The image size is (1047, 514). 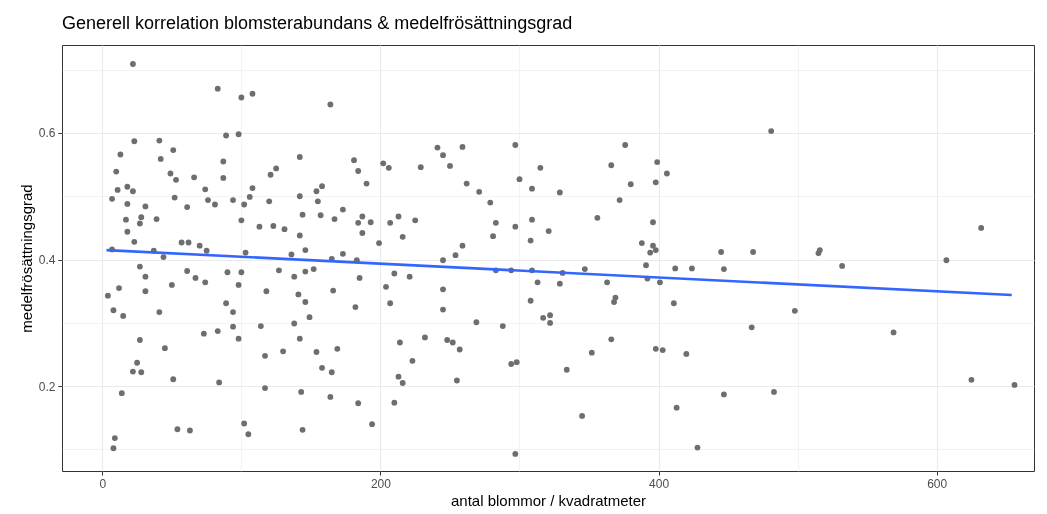 What do you see at coordinates (47, 386) in the screenshot?
I see `y-tick-label: 0.2` at bounding box center [47, 386].